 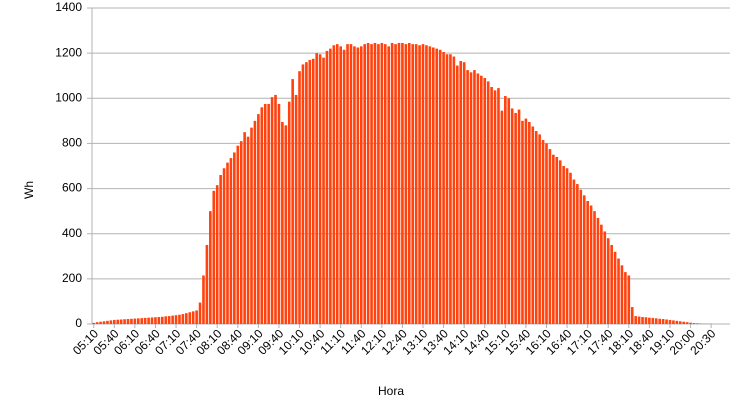 What do you see at coordinates (78, 323) in the screenshot?
I see `y-tick-label: 0` at bounding box center [78, 323].